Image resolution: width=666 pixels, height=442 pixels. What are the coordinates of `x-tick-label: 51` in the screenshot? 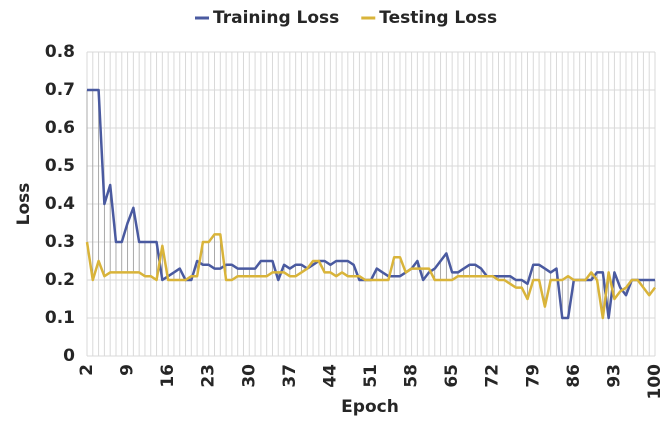 It's located at (371, 376).